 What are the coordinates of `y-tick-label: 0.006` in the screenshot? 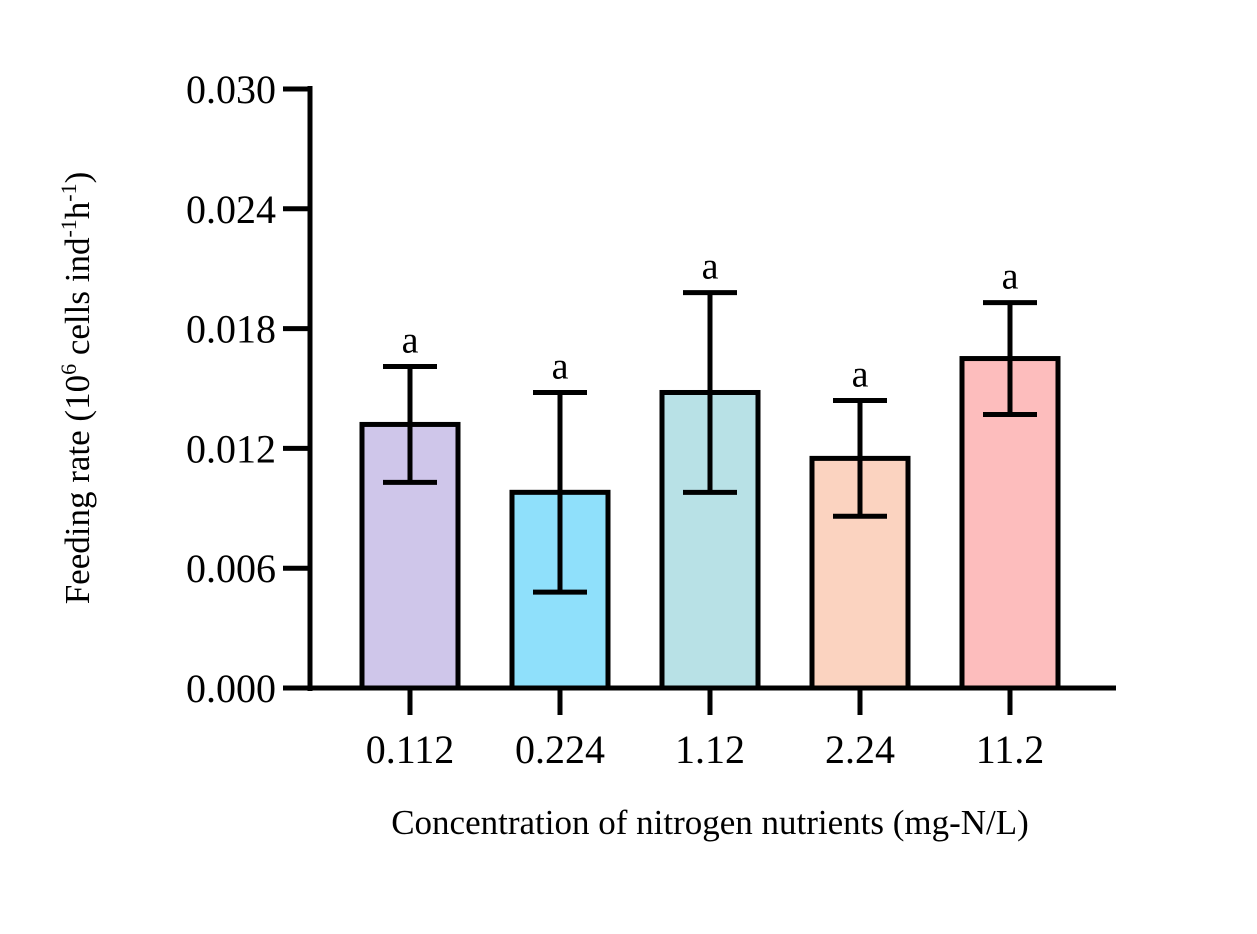 It's located at (231, 568).